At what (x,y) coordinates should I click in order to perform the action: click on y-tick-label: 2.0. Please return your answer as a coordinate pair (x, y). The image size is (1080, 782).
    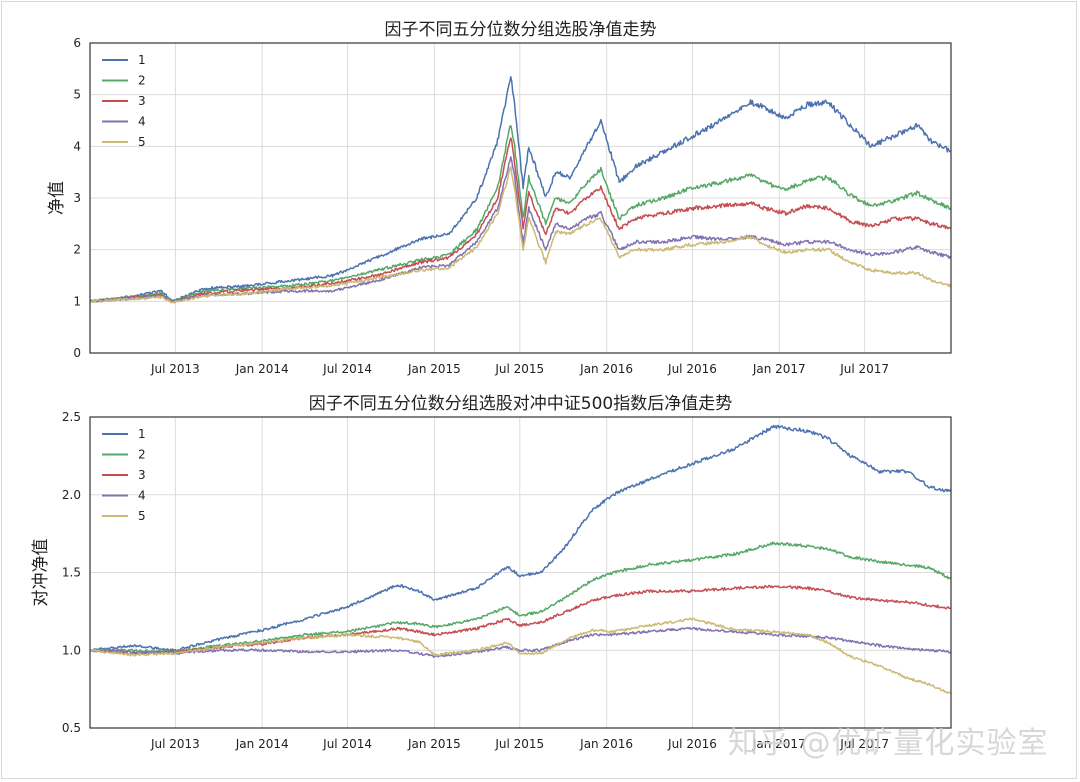
    Looking at the image, I should click on (71, 495).